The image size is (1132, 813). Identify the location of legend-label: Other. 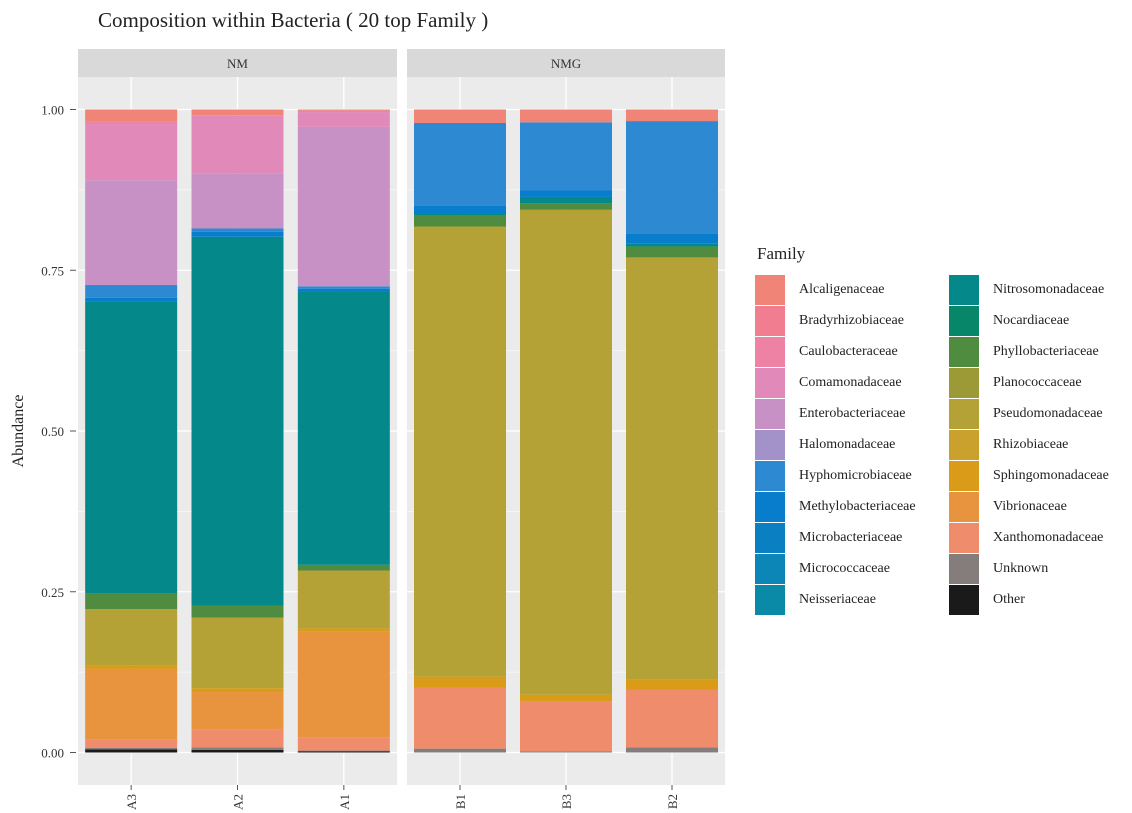
(1009, 599).